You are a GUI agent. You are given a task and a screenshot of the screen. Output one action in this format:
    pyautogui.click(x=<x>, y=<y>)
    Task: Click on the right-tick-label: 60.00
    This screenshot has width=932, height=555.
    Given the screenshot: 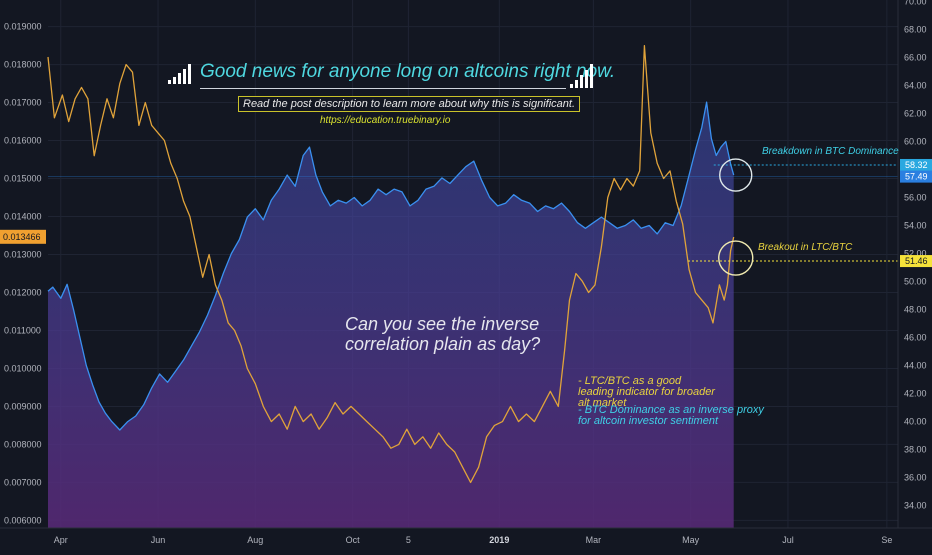 What is the action you would take?
    pyautogui.click(x=915, y=141)
    